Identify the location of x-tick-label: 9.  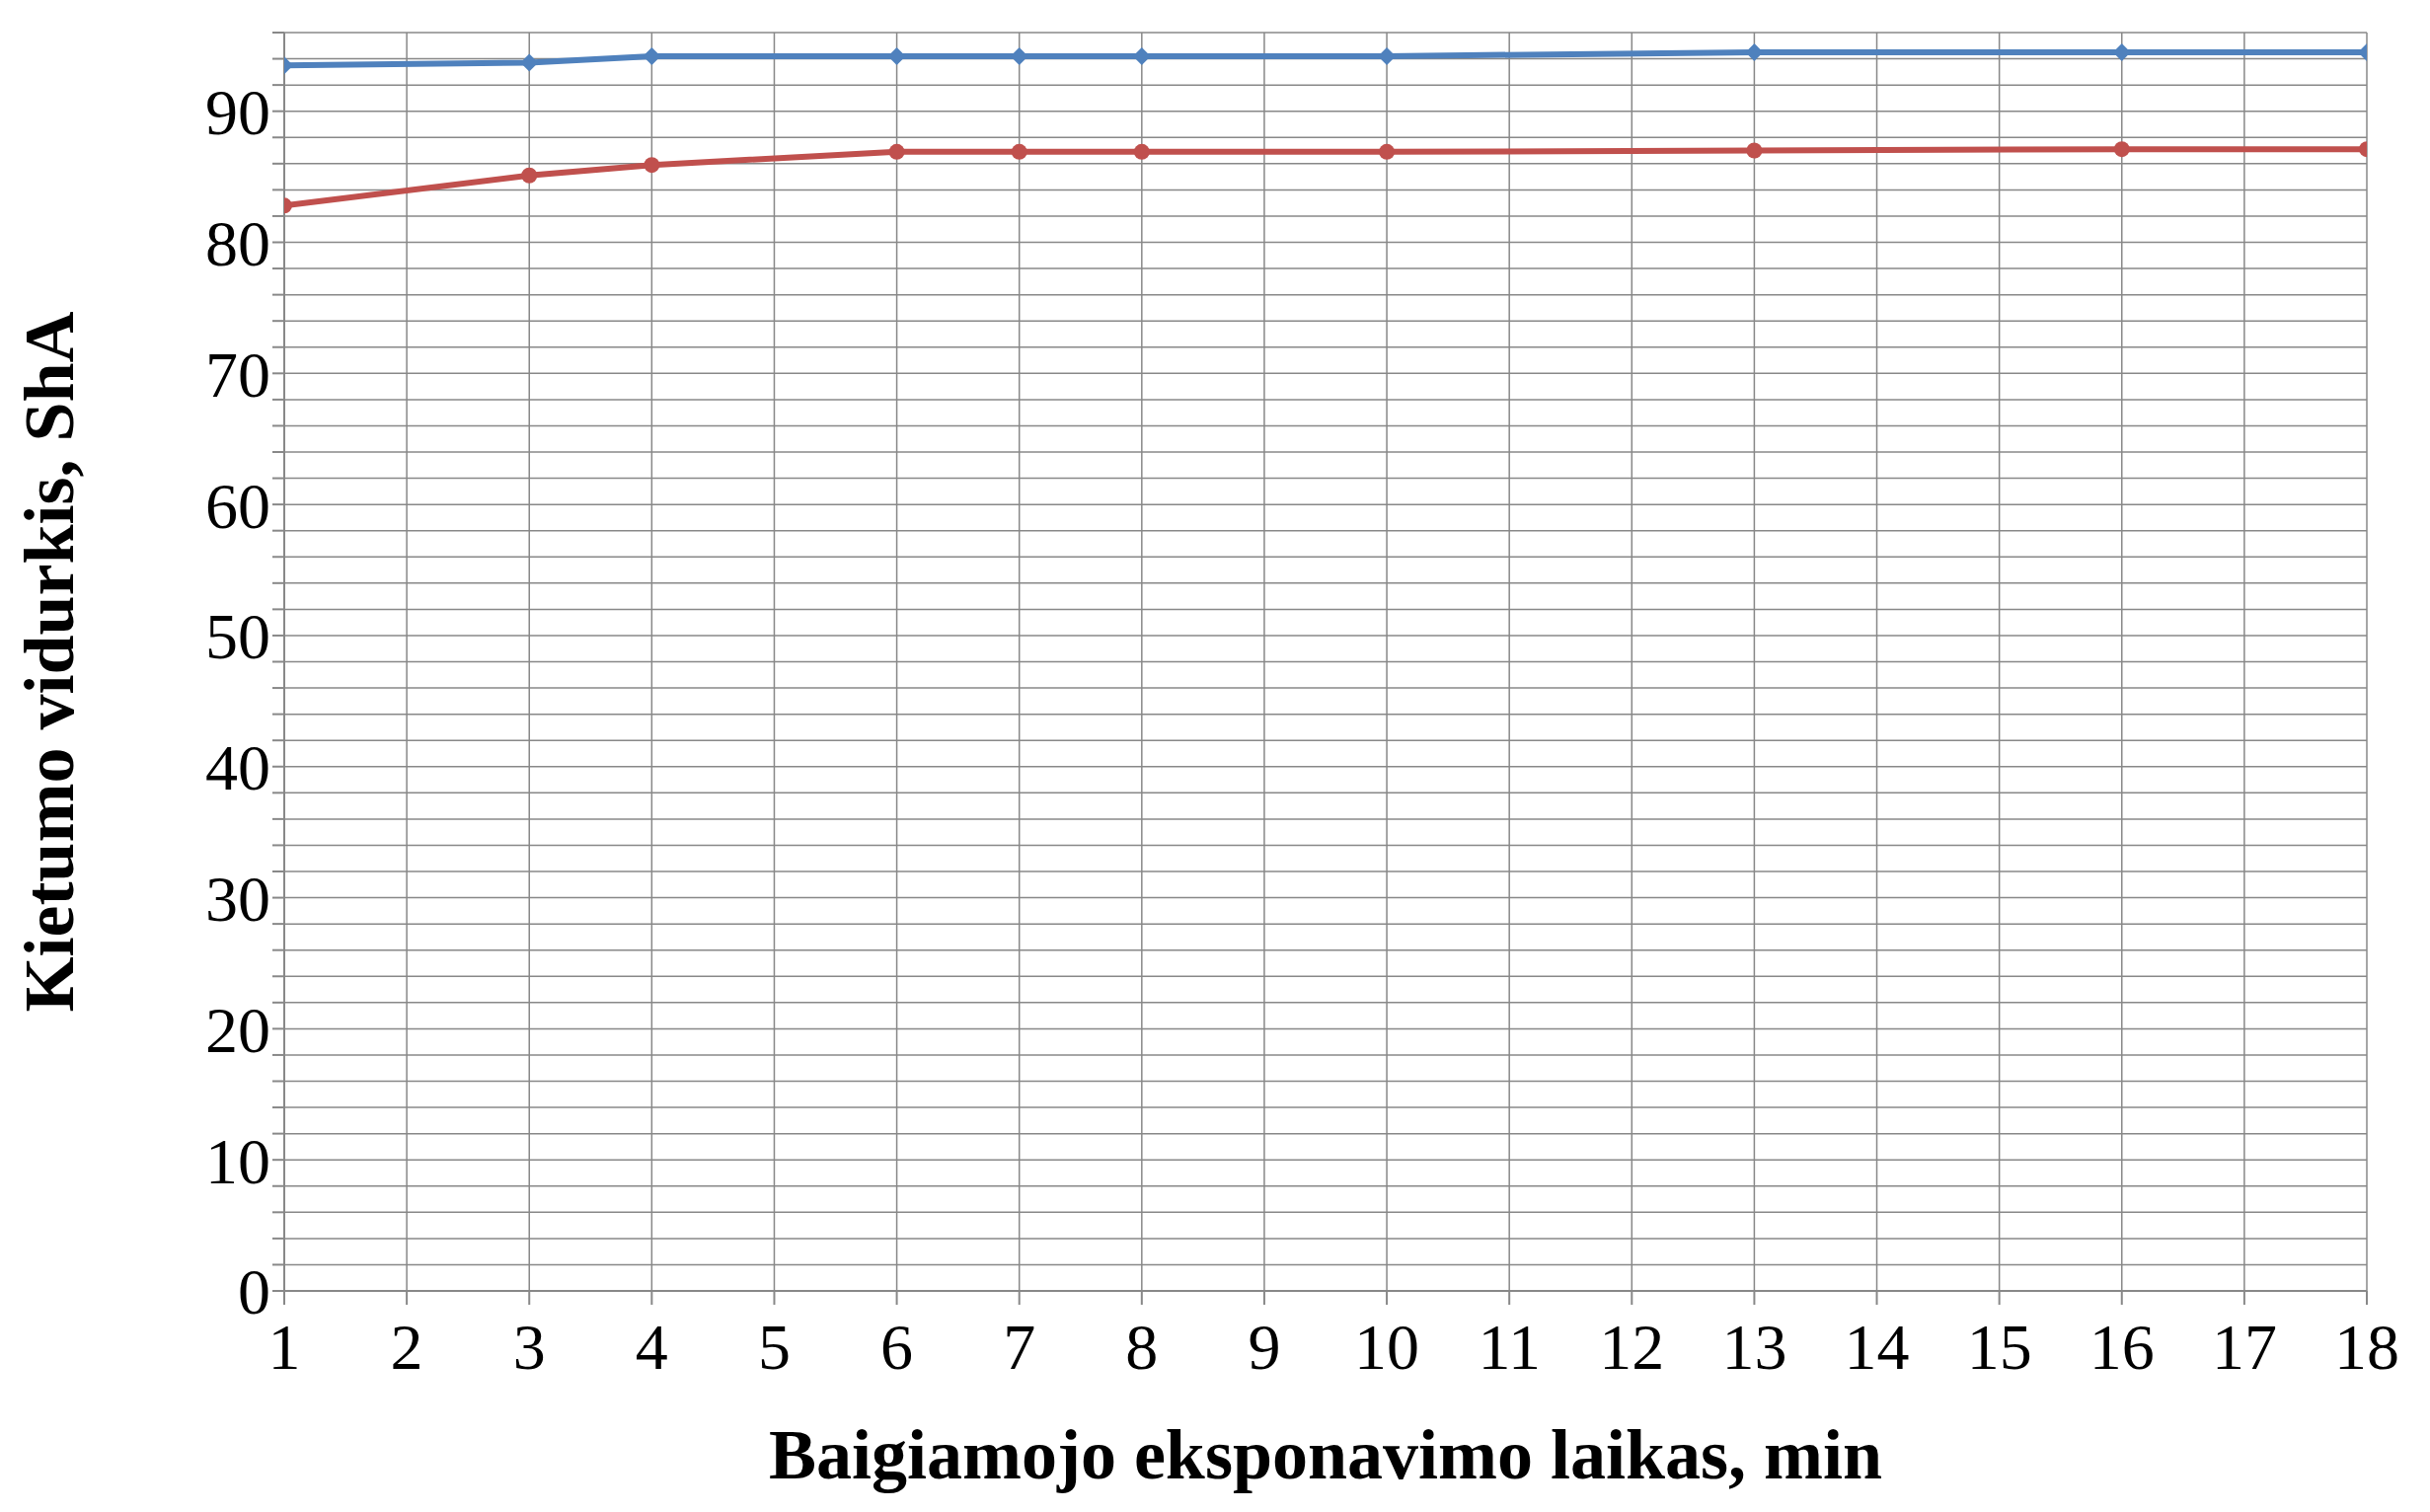
(1264, 1346).